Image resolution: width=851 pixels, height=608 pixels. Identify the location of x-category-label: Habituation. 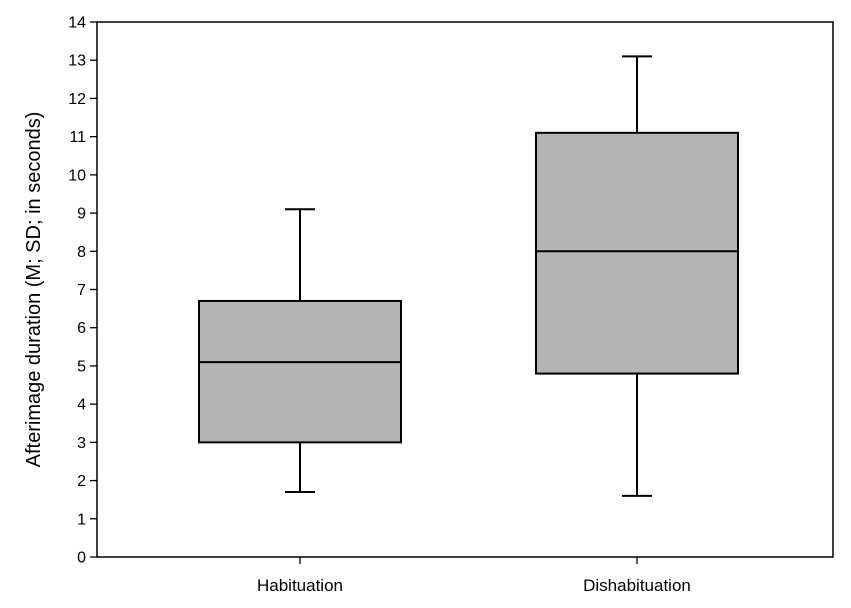
(300, 585).